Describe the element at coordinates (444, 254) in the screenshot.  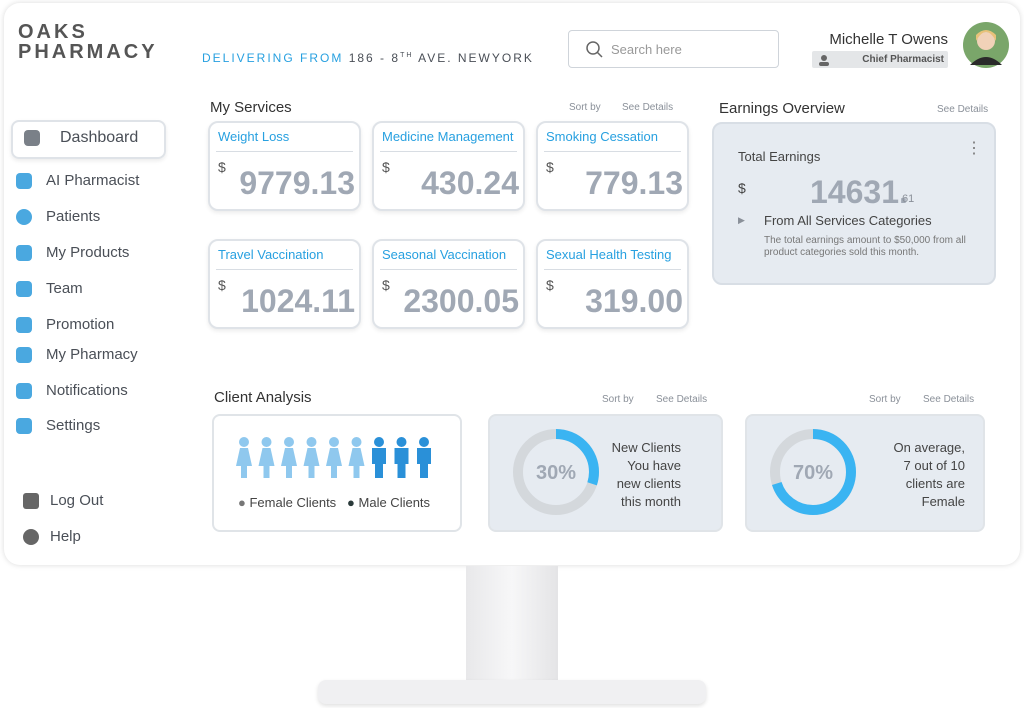
I see `service-name: Seasonal Vaccination` at that location.